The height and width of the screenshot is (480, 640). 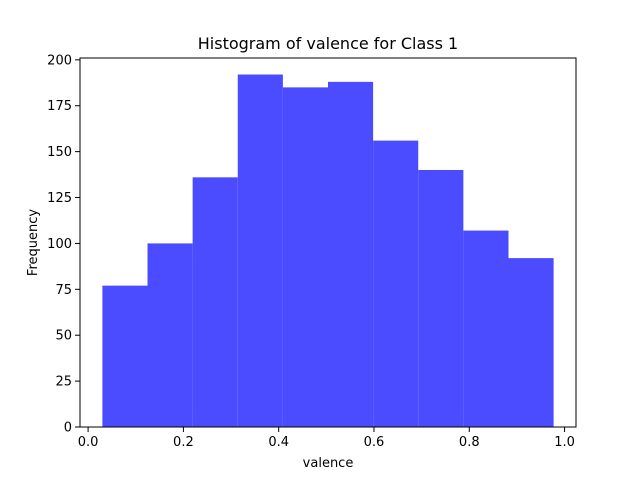 What do you see at coordinates (59, 152) in the screenshot?
I see `y-tick-label: 150` at bounding box center [59, 152].